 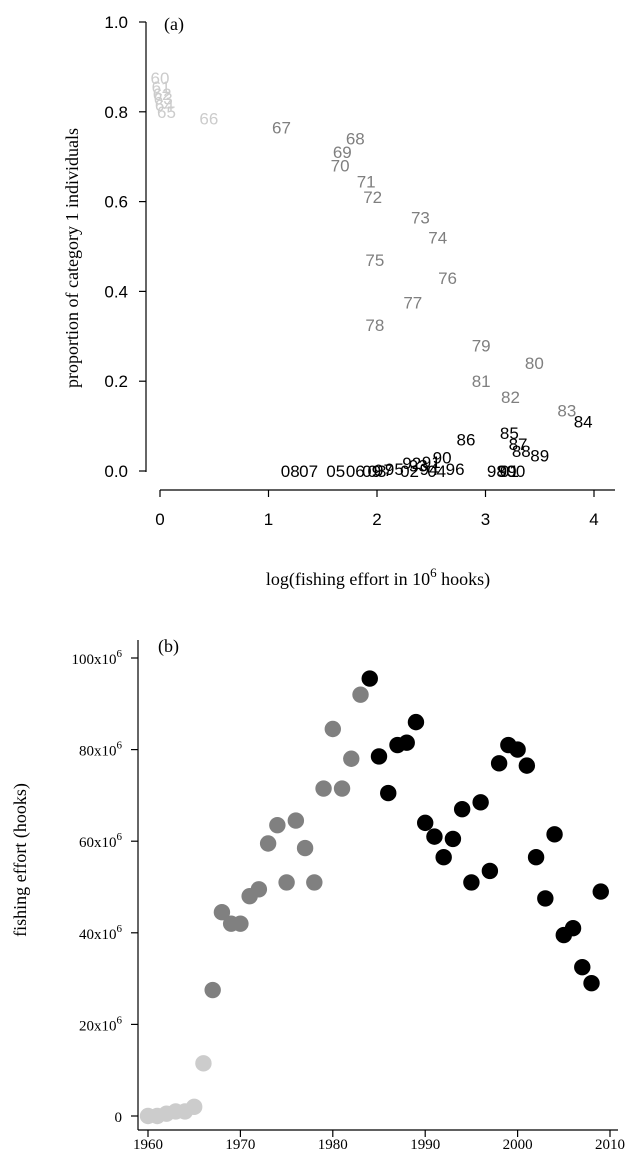 I want to click on panel-a-x-tick-label: 0, so click(x=159, y=519).